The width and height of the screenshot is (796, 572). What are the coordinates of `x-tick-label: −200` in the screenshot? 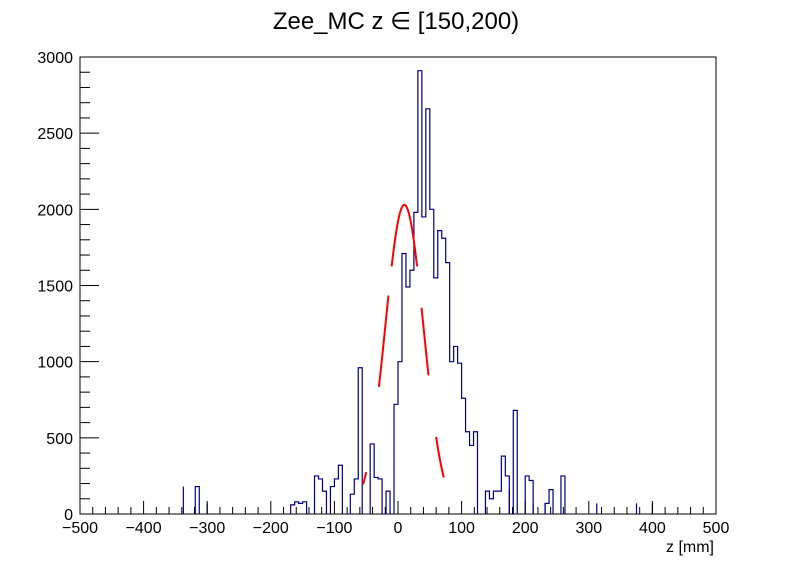 It's located at (271, 528).